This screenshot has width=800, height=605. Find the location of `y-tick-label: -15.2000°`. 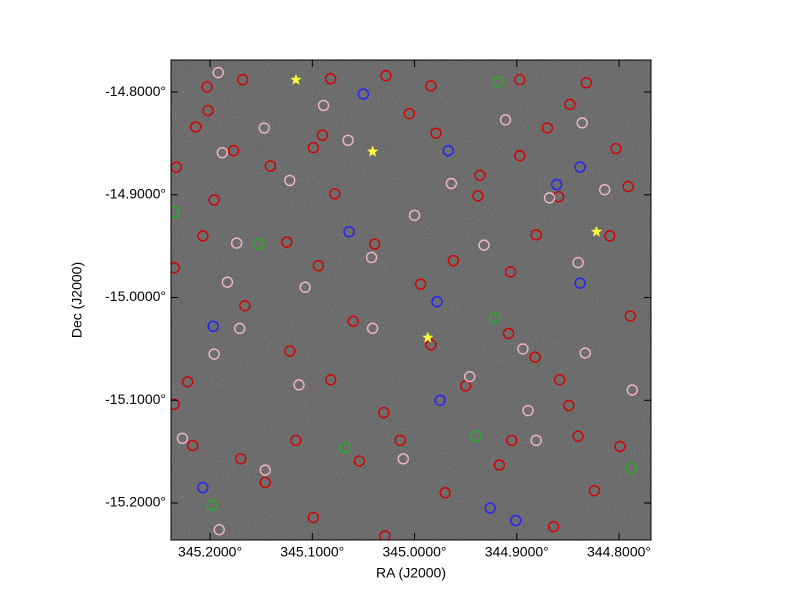

y-tick-label: -15.2000° is located at coordinates (135, 502).